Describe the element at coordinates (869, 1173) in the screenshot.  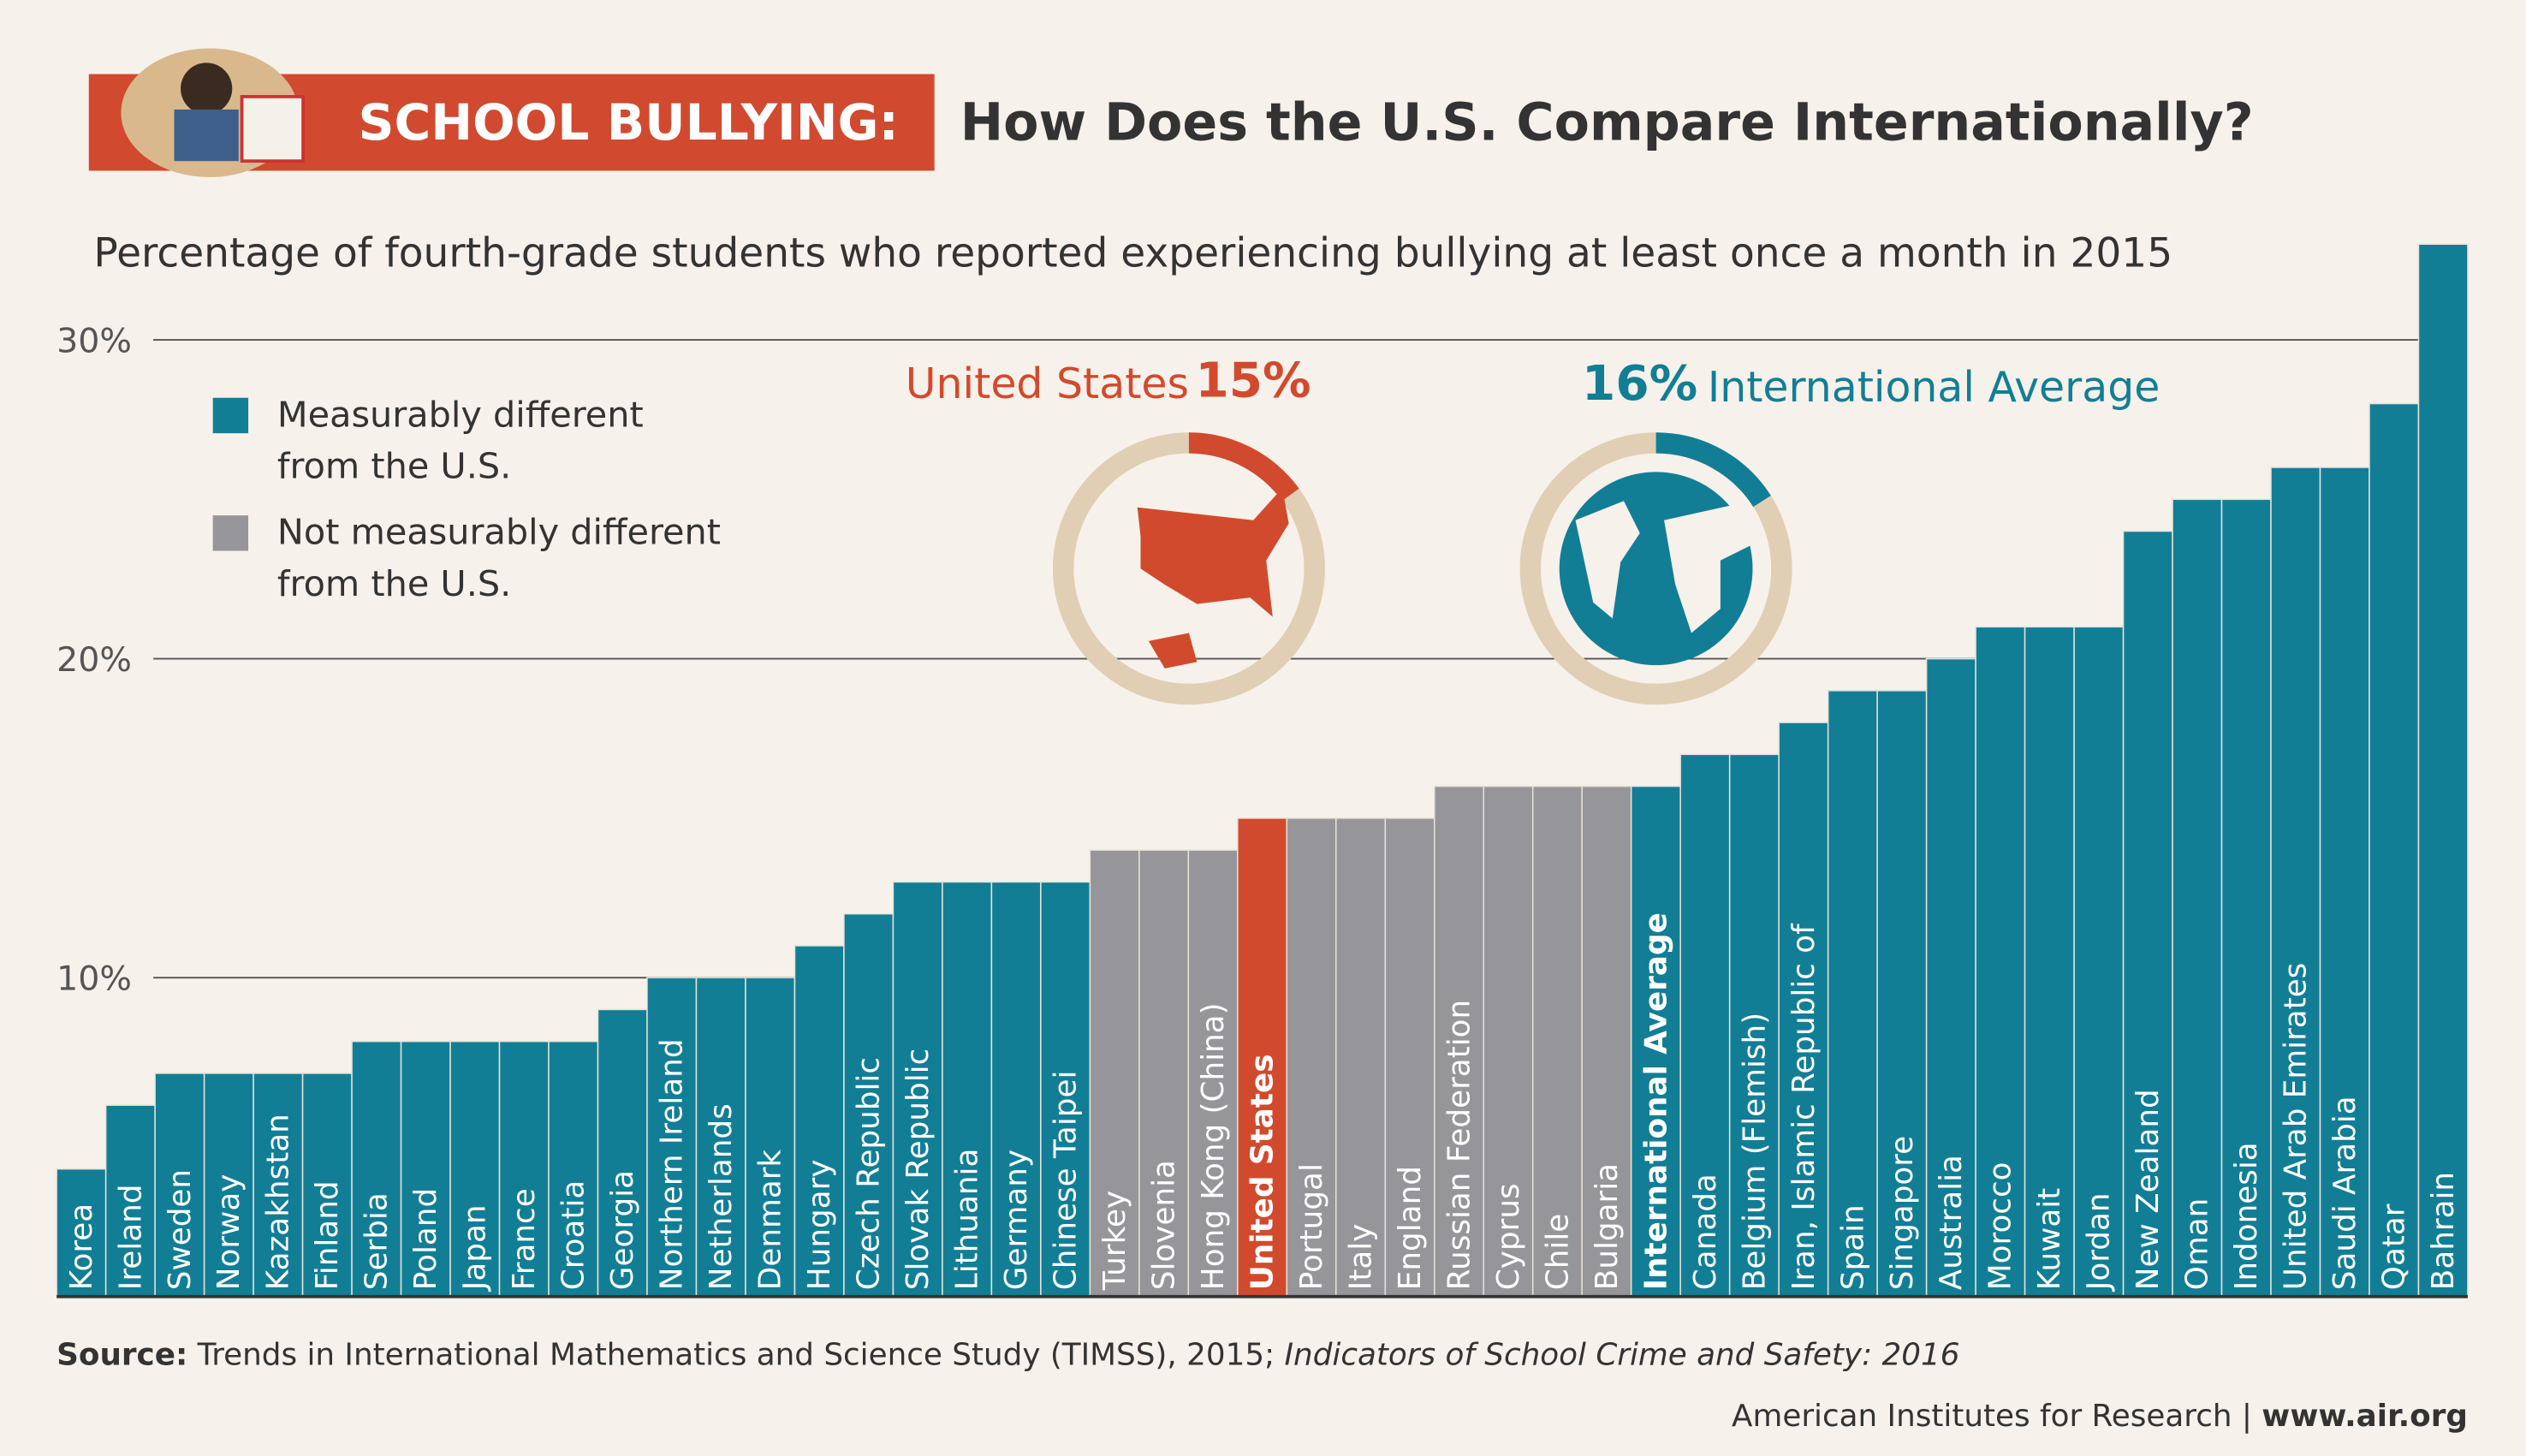
I see `x-tick-label: Czech Republic` at that location.